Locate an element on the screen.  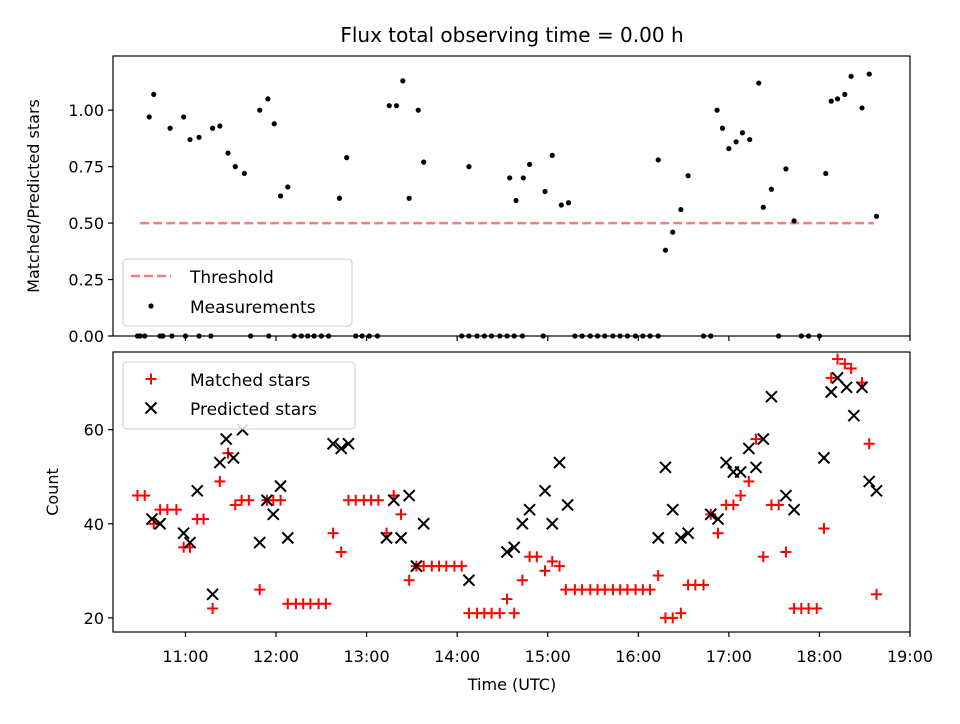
x-tick-label: 16:00 is located at coordinates (638, 656).